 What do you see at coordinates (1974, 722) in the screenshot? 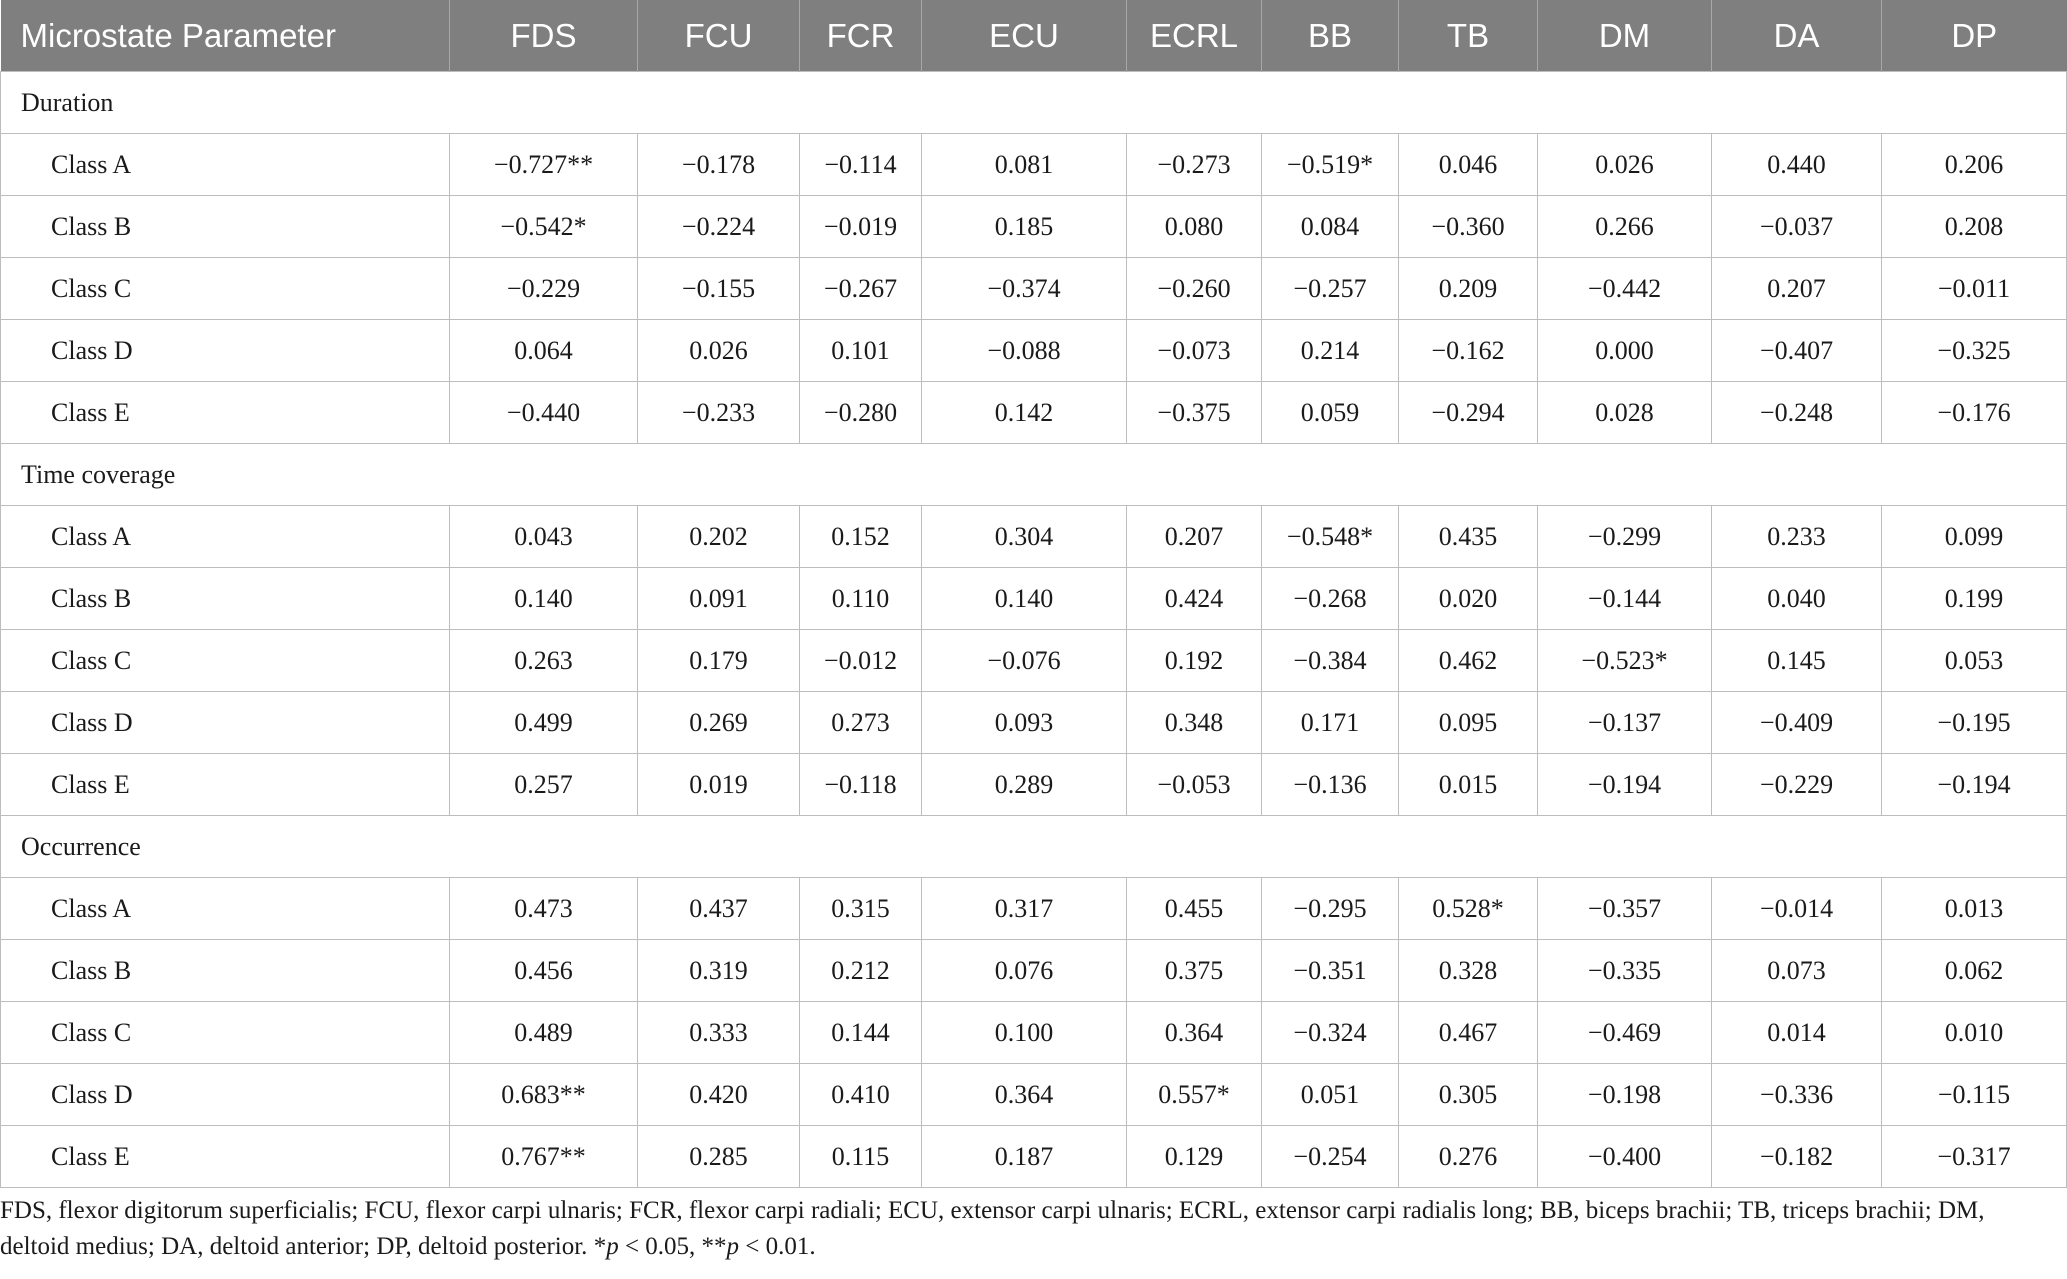
I see `table-cell: −0.195` at bounding box center [1974, 722].